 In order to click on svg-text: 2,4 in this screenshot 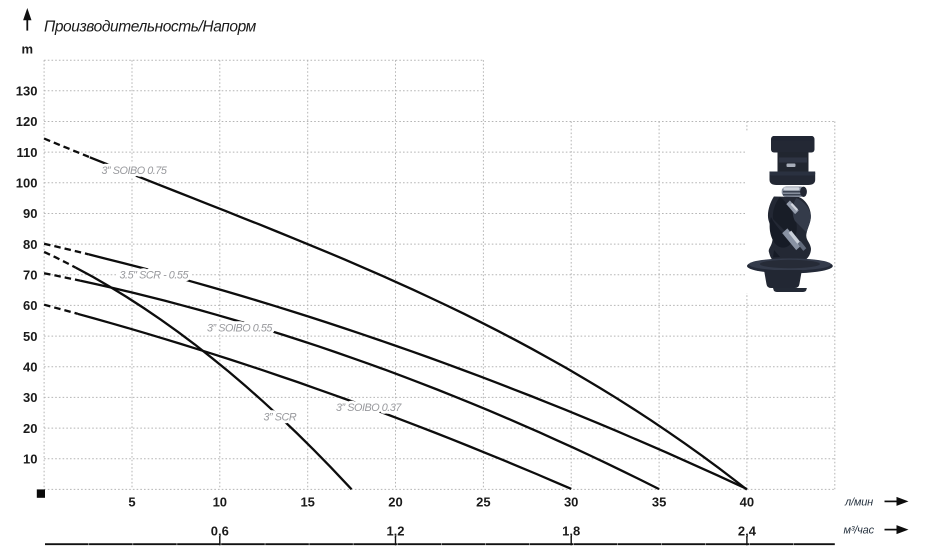, I will do `click(747, 531)`.